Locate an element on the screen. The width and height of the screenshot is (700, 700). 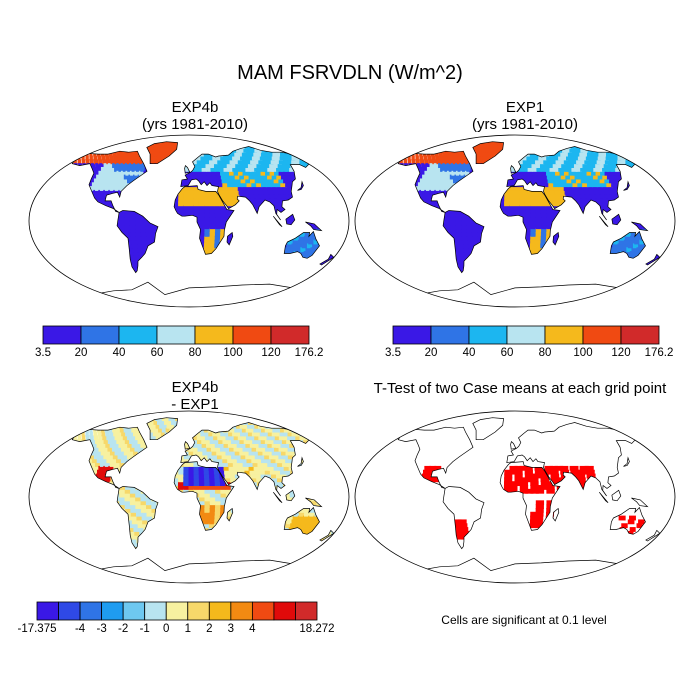
colorbar-tick-label: 0 is located at coordinates (166, 629).